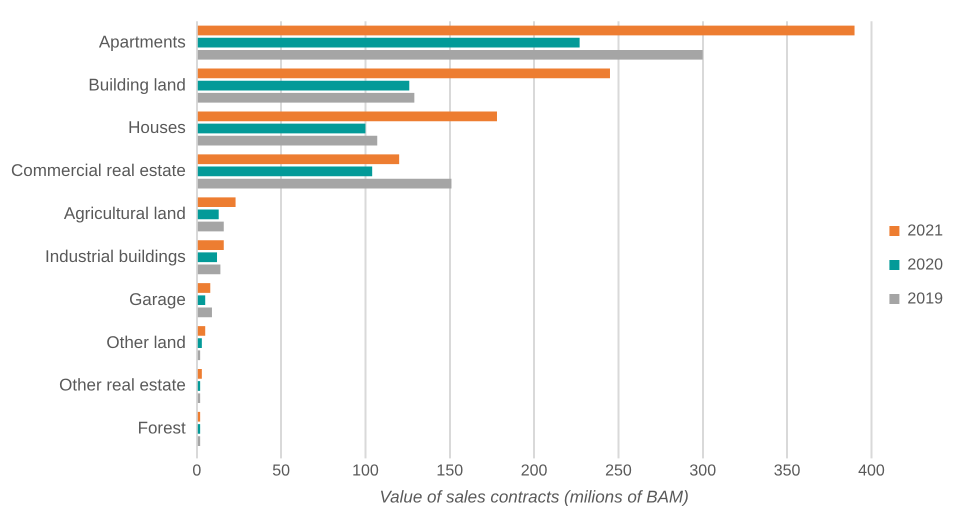  What do you see at coordinates (146, 342) in the screenshot?
I see `y-tick-label: Other land` at bounding box center [146, 342].